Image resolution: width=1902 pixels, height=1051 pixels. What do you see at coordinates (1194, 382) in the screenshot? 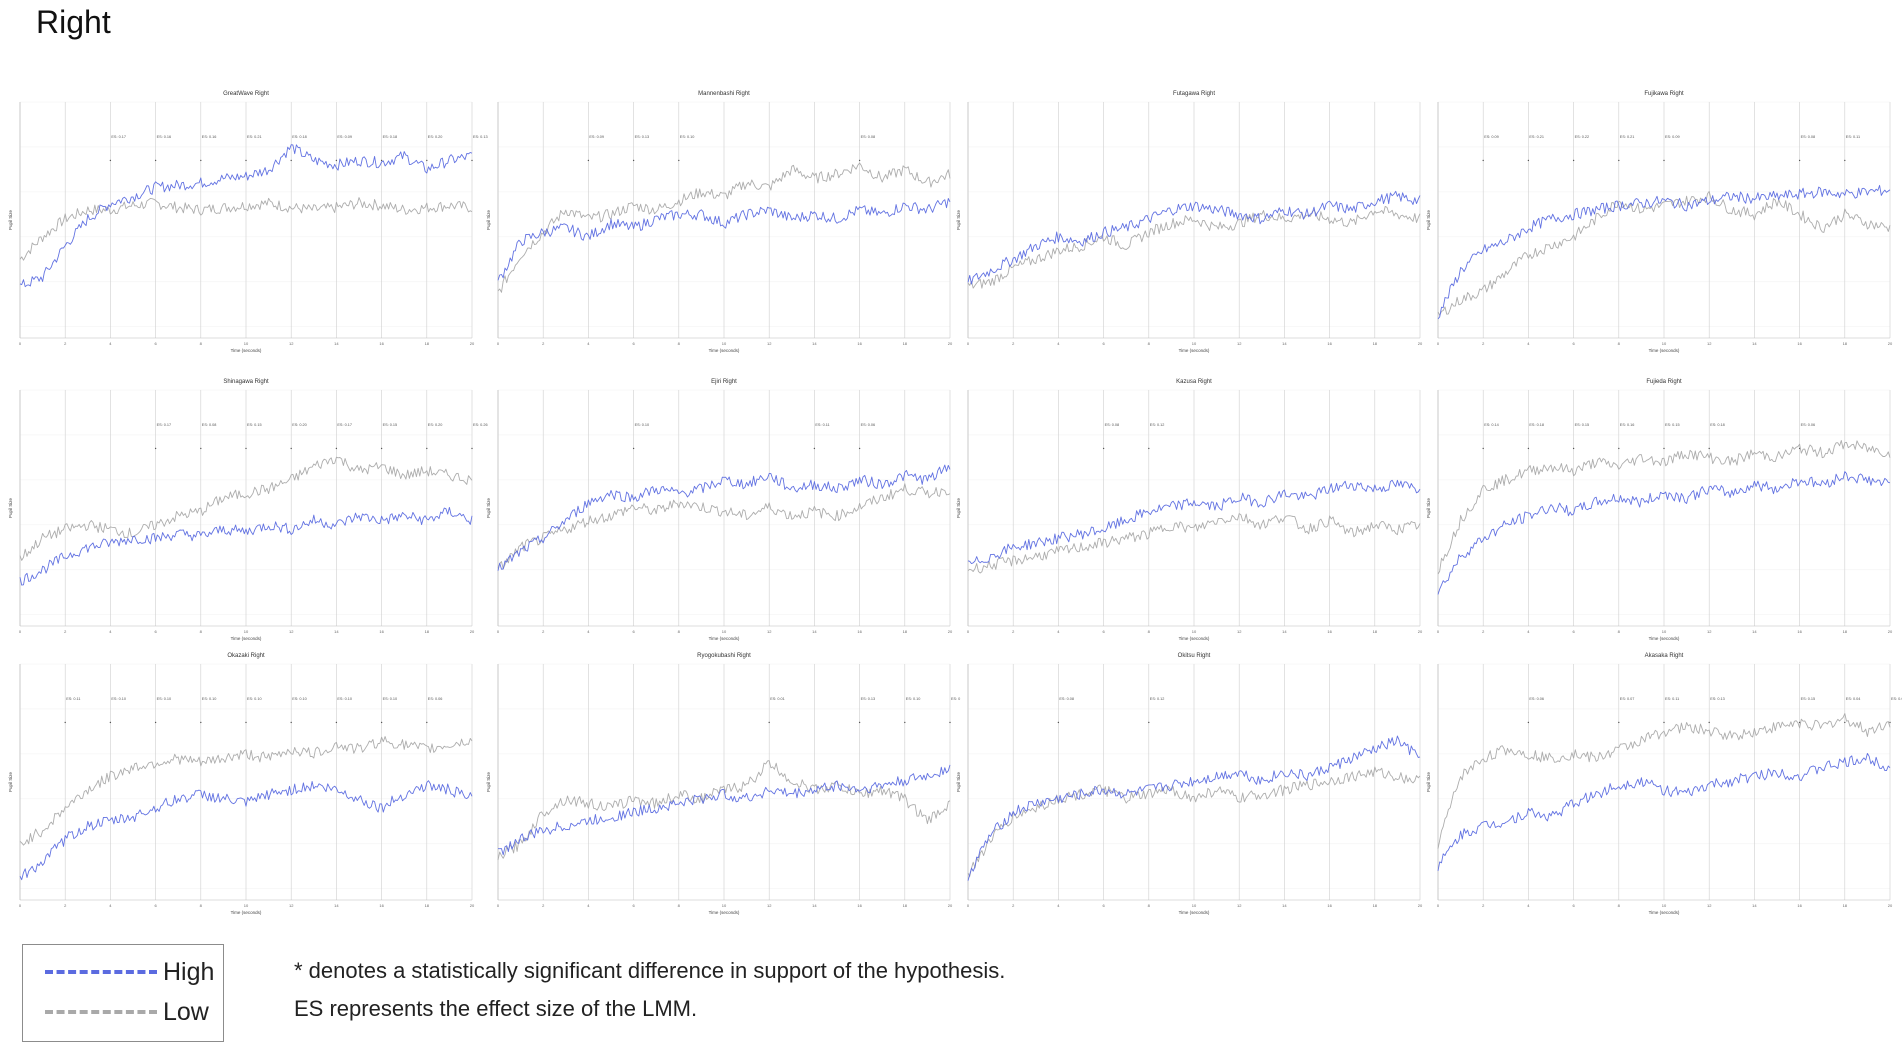
I see `chart-title: Kazusa Right` at bounding box center [1194, 382].